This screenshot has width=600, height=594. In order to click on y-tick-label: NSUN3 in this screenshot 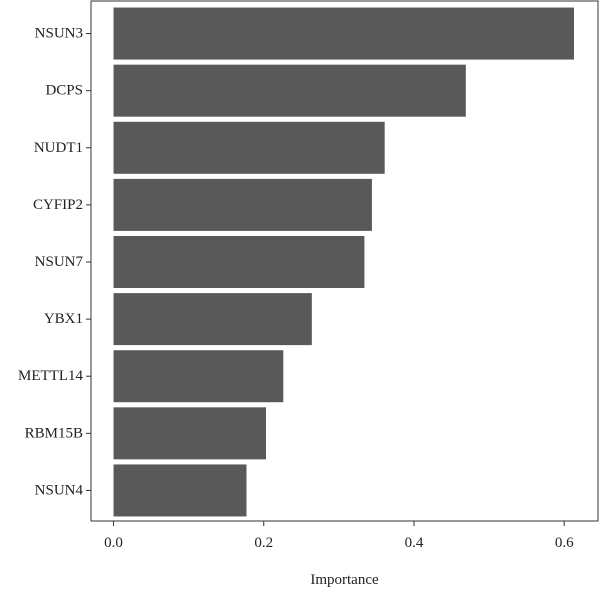, I will do `click(59, 34)`.